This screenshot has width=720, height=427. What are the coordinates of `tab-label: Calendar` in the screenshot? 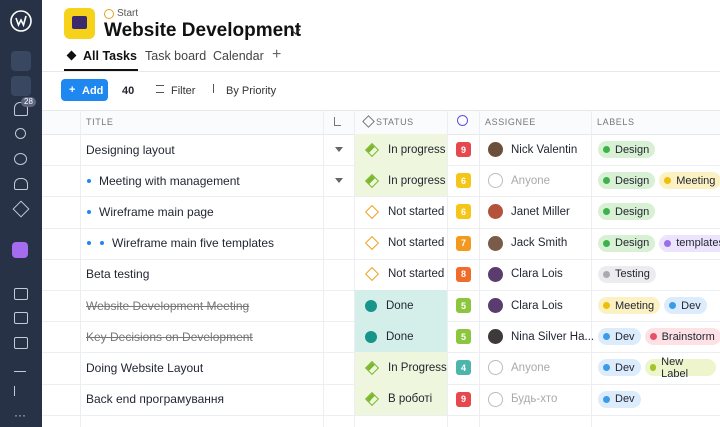 It's located at (238, 56).